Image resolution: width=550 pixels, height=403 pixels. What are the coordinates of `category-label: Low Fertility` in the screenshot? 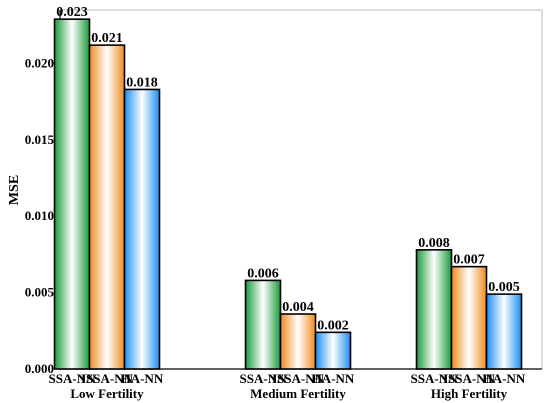 It's located at (107, 393).